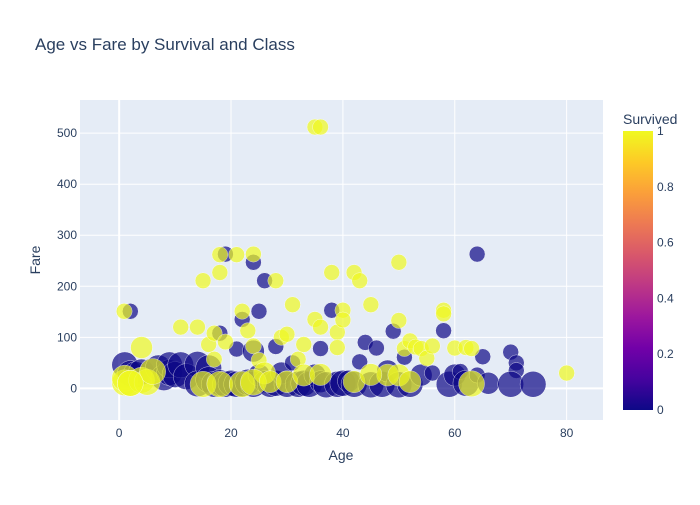 This screenshot has height=505, width=700. What do you see at coordinates (660, 131) in the screenshot?
I see `colorbar-tick-label: 1` at bounding box center [660, 131].